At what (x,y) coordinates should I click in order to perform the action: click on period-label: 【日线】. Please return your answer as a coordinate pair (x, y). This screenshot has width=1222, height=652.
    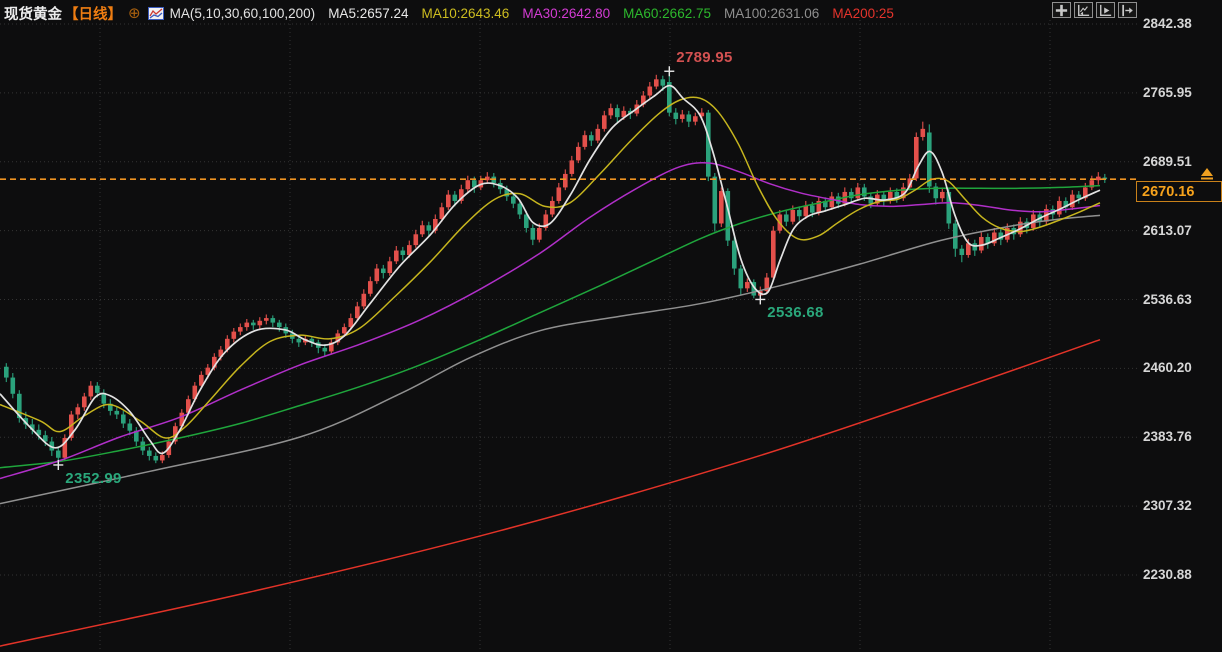
    Looking at the image, I should click on (93, 15).